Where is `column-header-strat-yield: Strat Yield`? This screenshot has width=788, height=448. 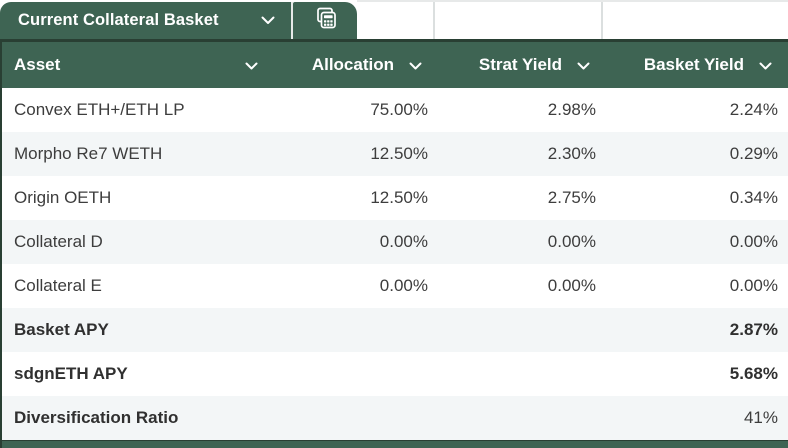
column-header-strat-yield: Strat Yield is located at coordinates (522, 65).